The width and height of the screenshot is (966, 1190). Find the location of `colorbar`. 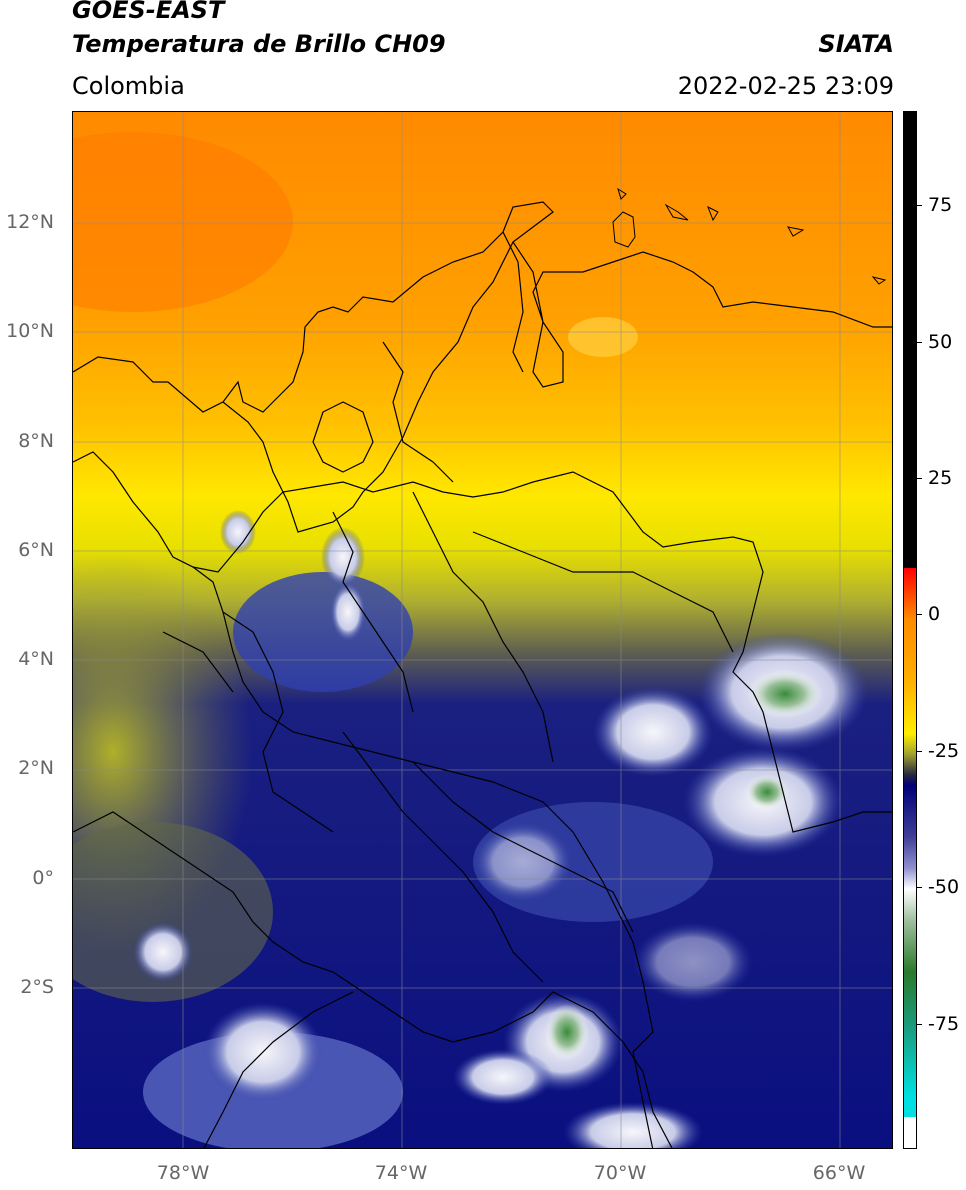

colorbar is located at coordinates (910, 630).